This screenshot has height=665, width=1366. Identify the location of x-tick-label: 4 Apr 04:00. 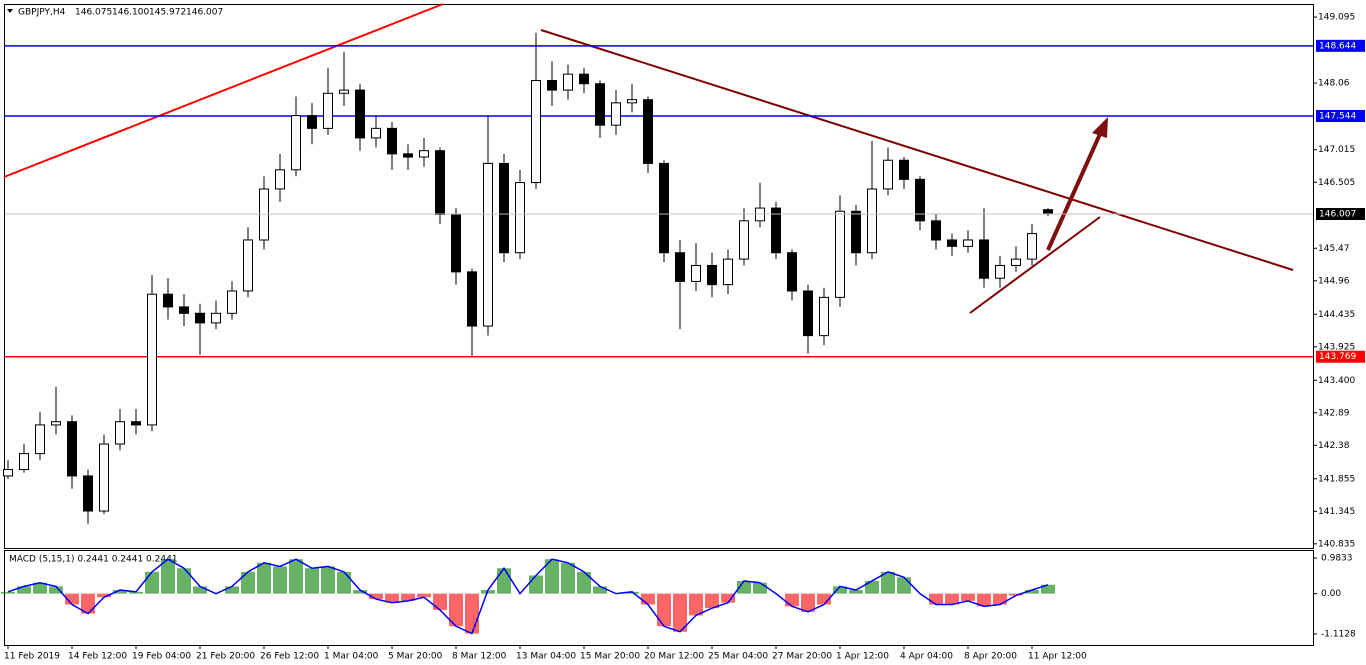
(926, 657).